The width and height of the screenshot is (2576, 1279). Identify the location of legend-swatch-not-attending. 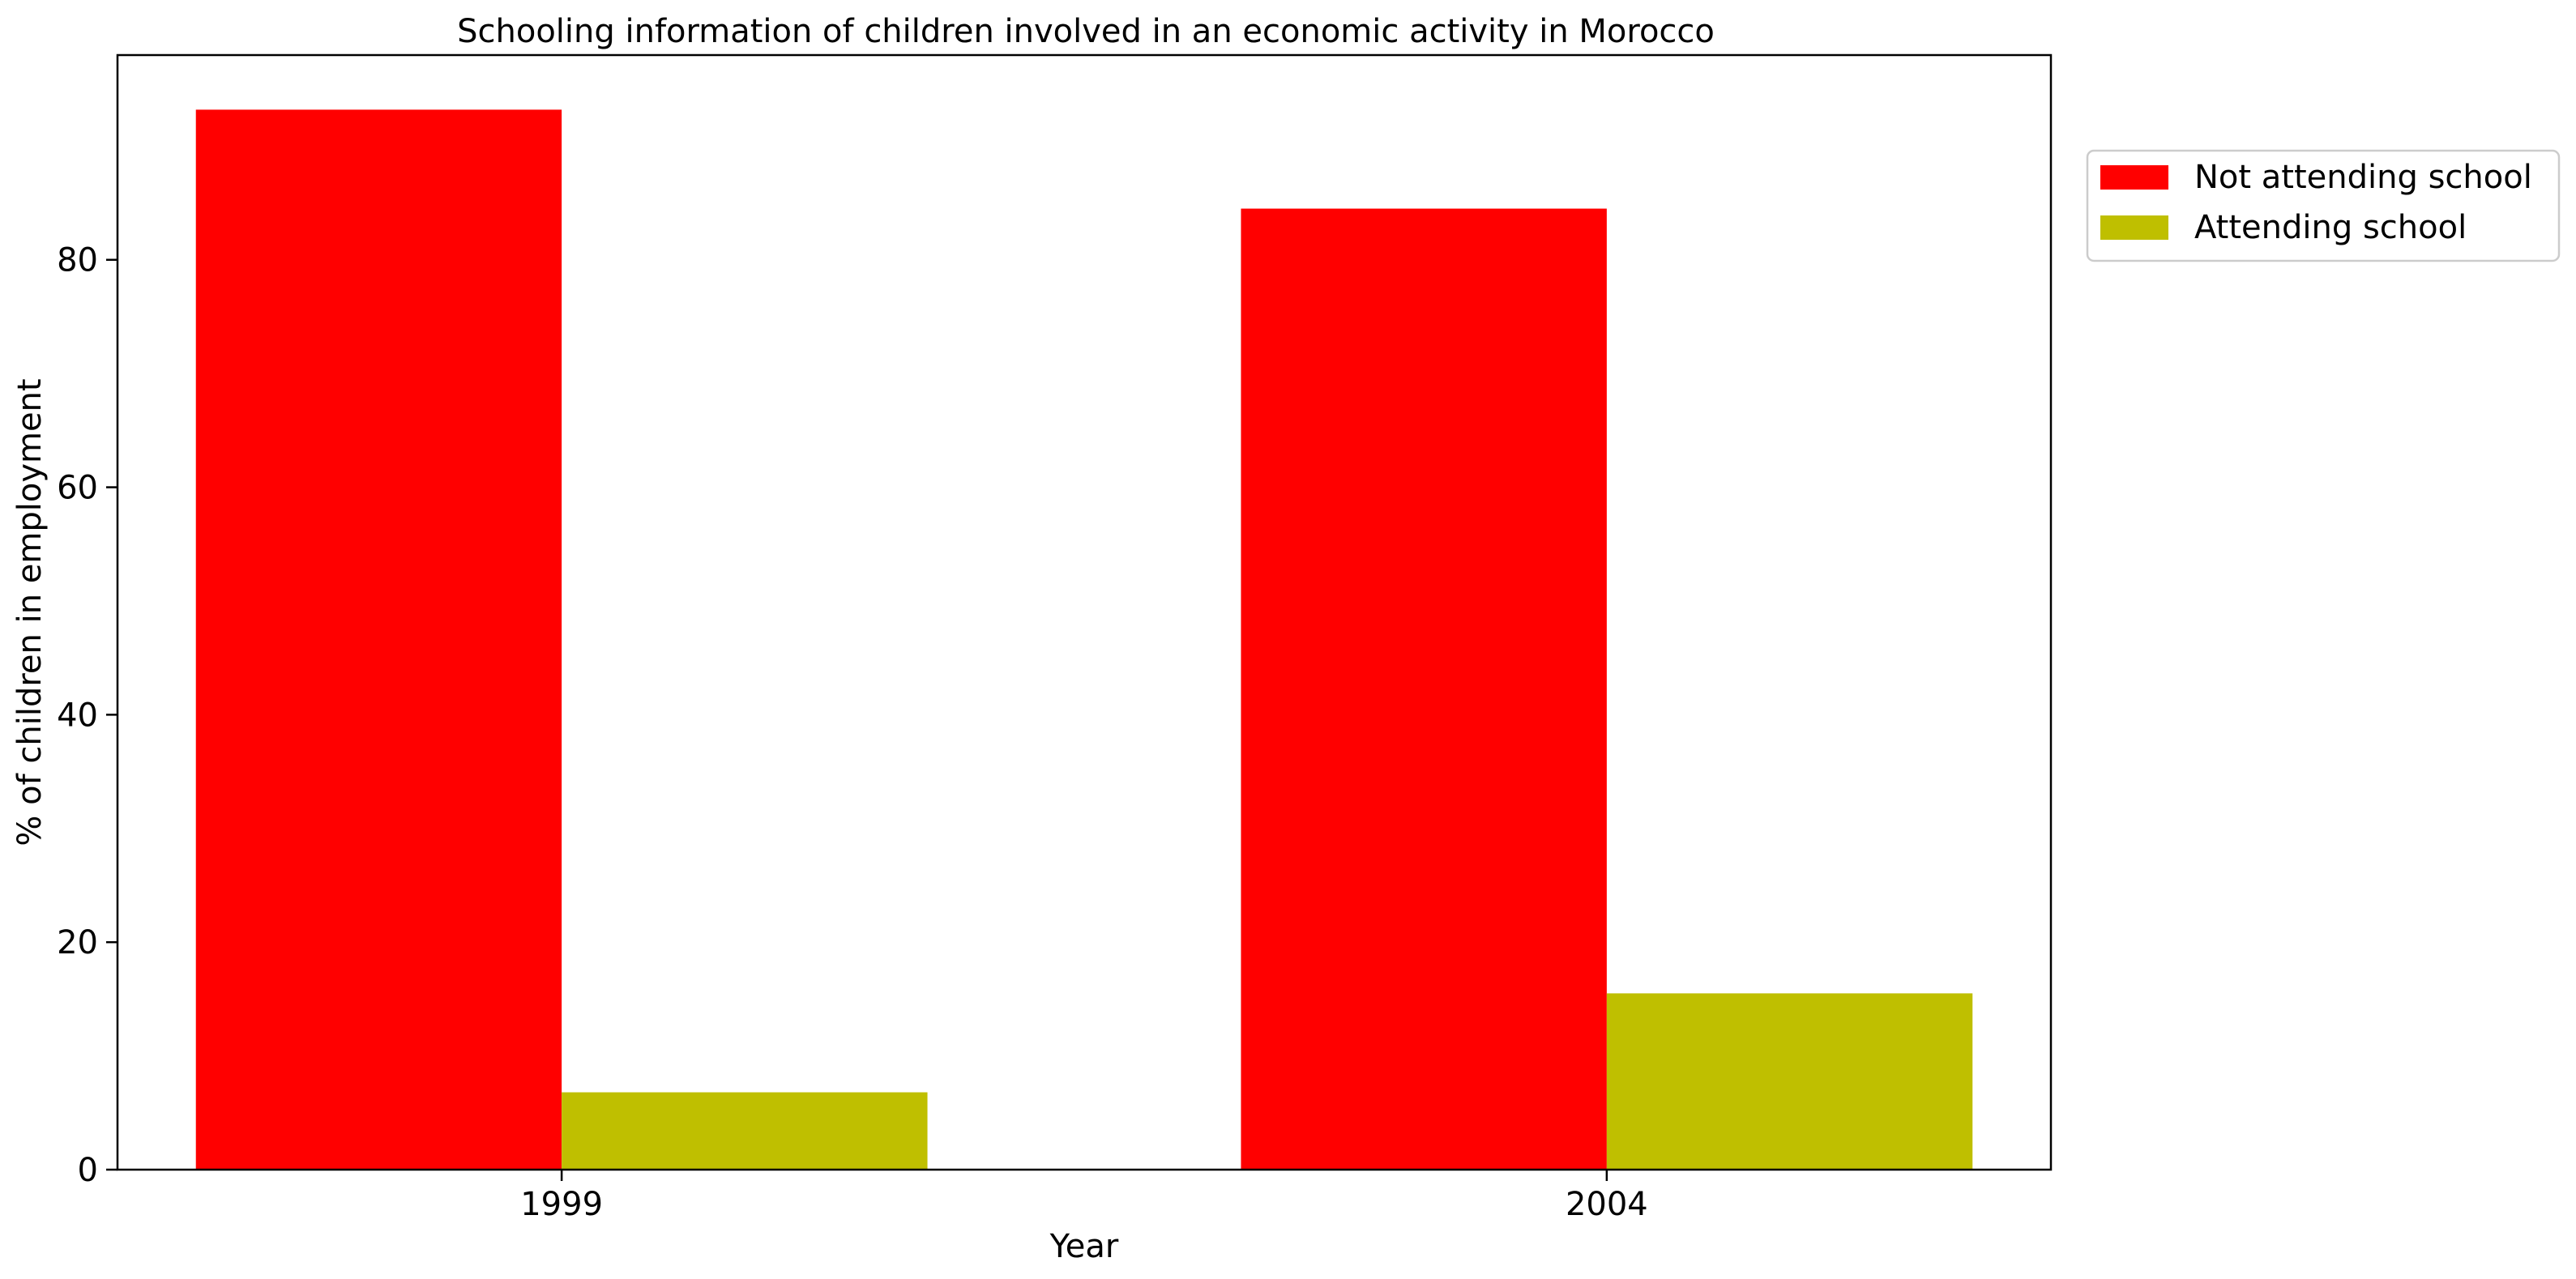
(2134, 177).